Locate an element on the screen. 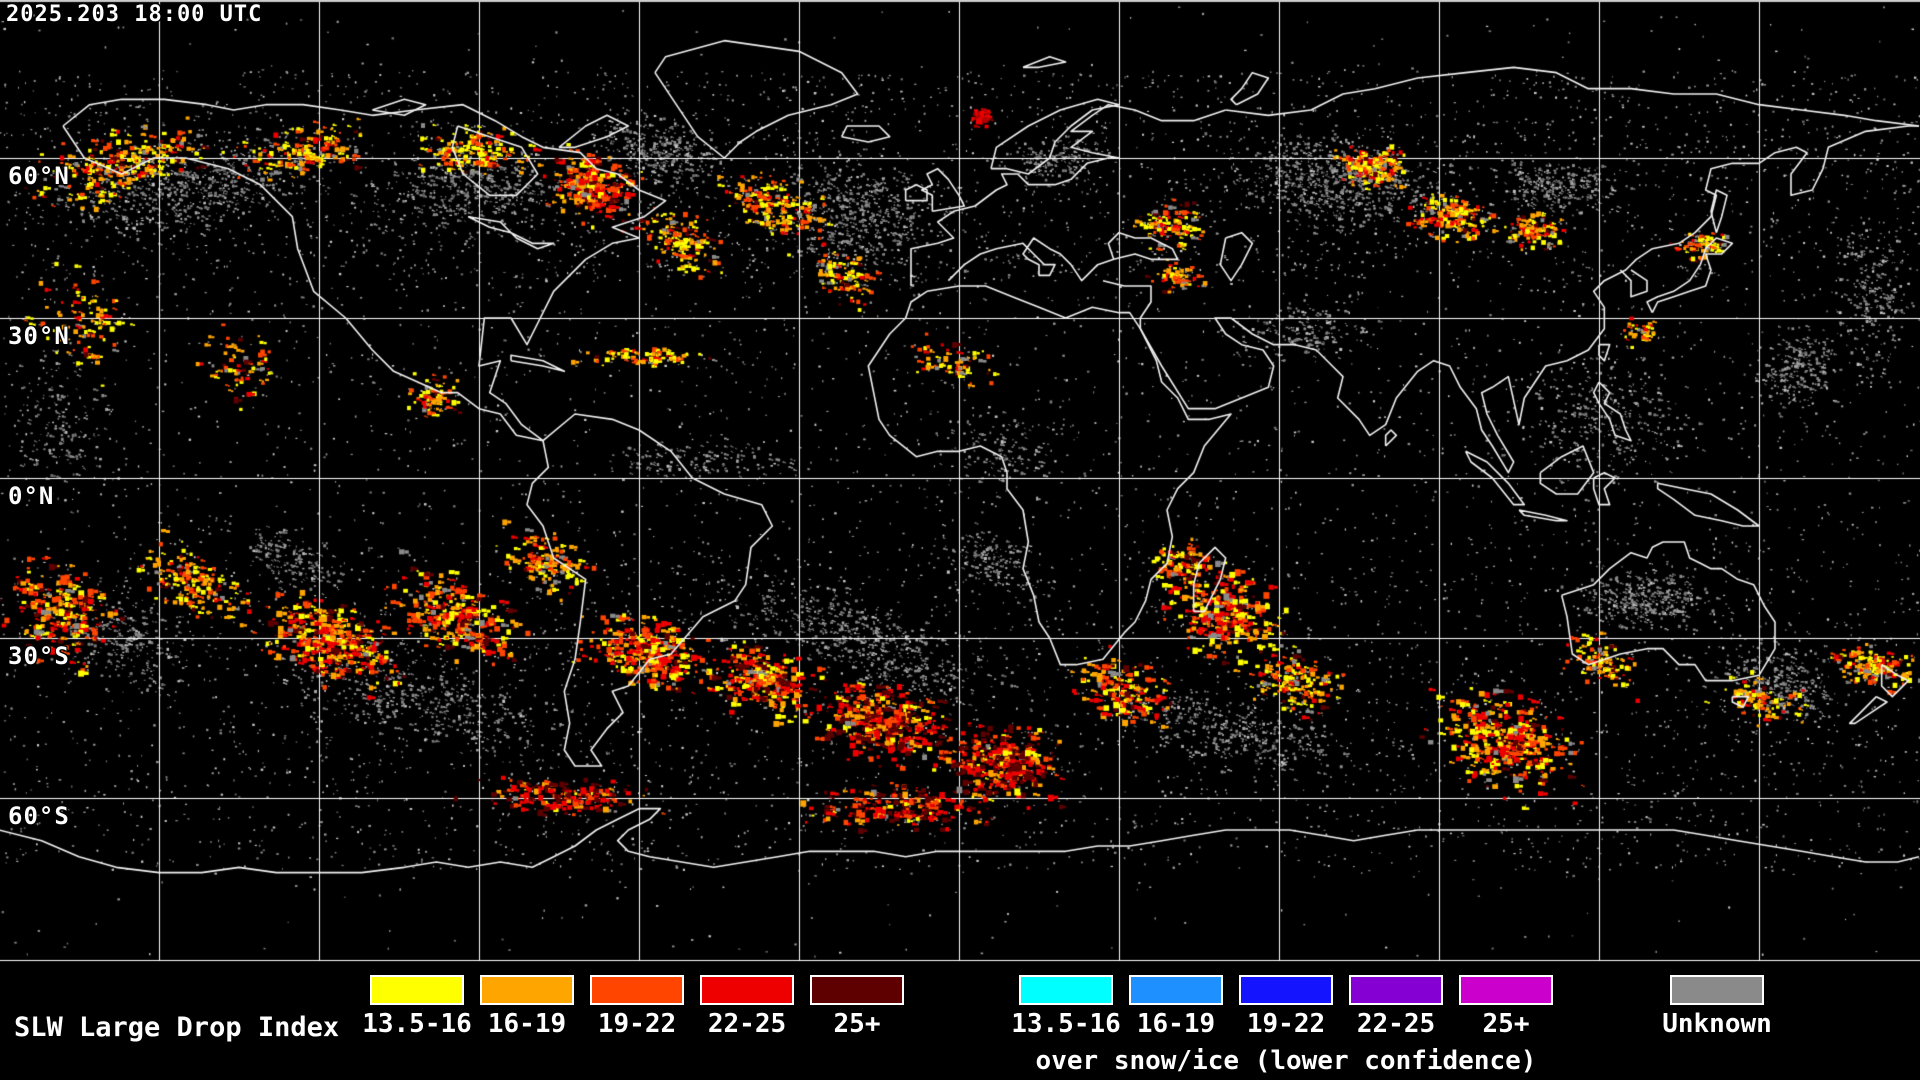 This screenshot has height=1080, width=1920. lat-label-60s: 60°S is located at coordinates (39, 816).